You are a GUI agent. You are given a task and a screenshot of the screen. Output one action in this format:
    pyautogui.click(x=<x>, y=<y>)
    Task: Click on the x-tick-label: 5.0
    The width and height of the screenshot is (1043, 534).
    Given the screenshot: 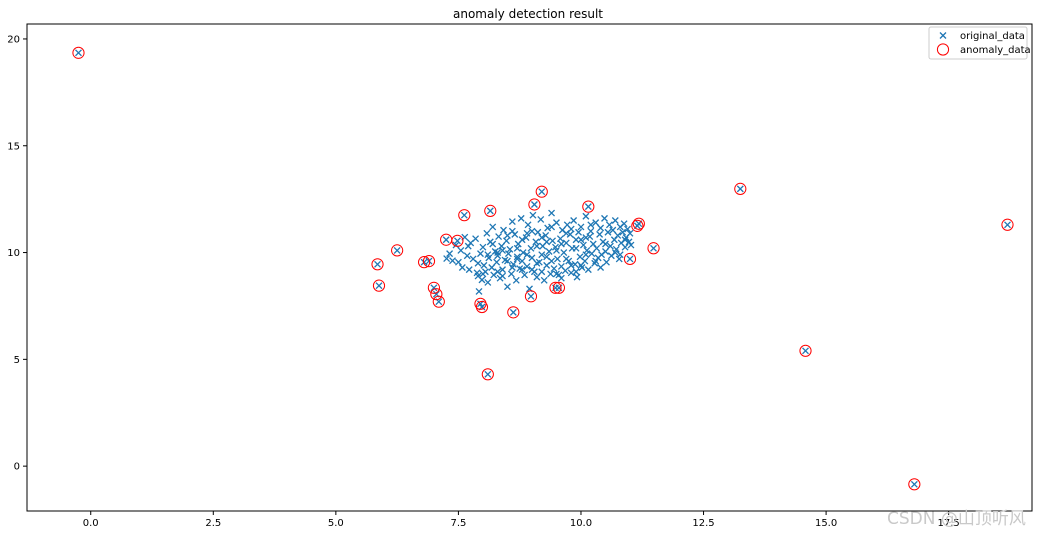 What is the action you would take?
    pyautogui.click(x=336, y=523)
    